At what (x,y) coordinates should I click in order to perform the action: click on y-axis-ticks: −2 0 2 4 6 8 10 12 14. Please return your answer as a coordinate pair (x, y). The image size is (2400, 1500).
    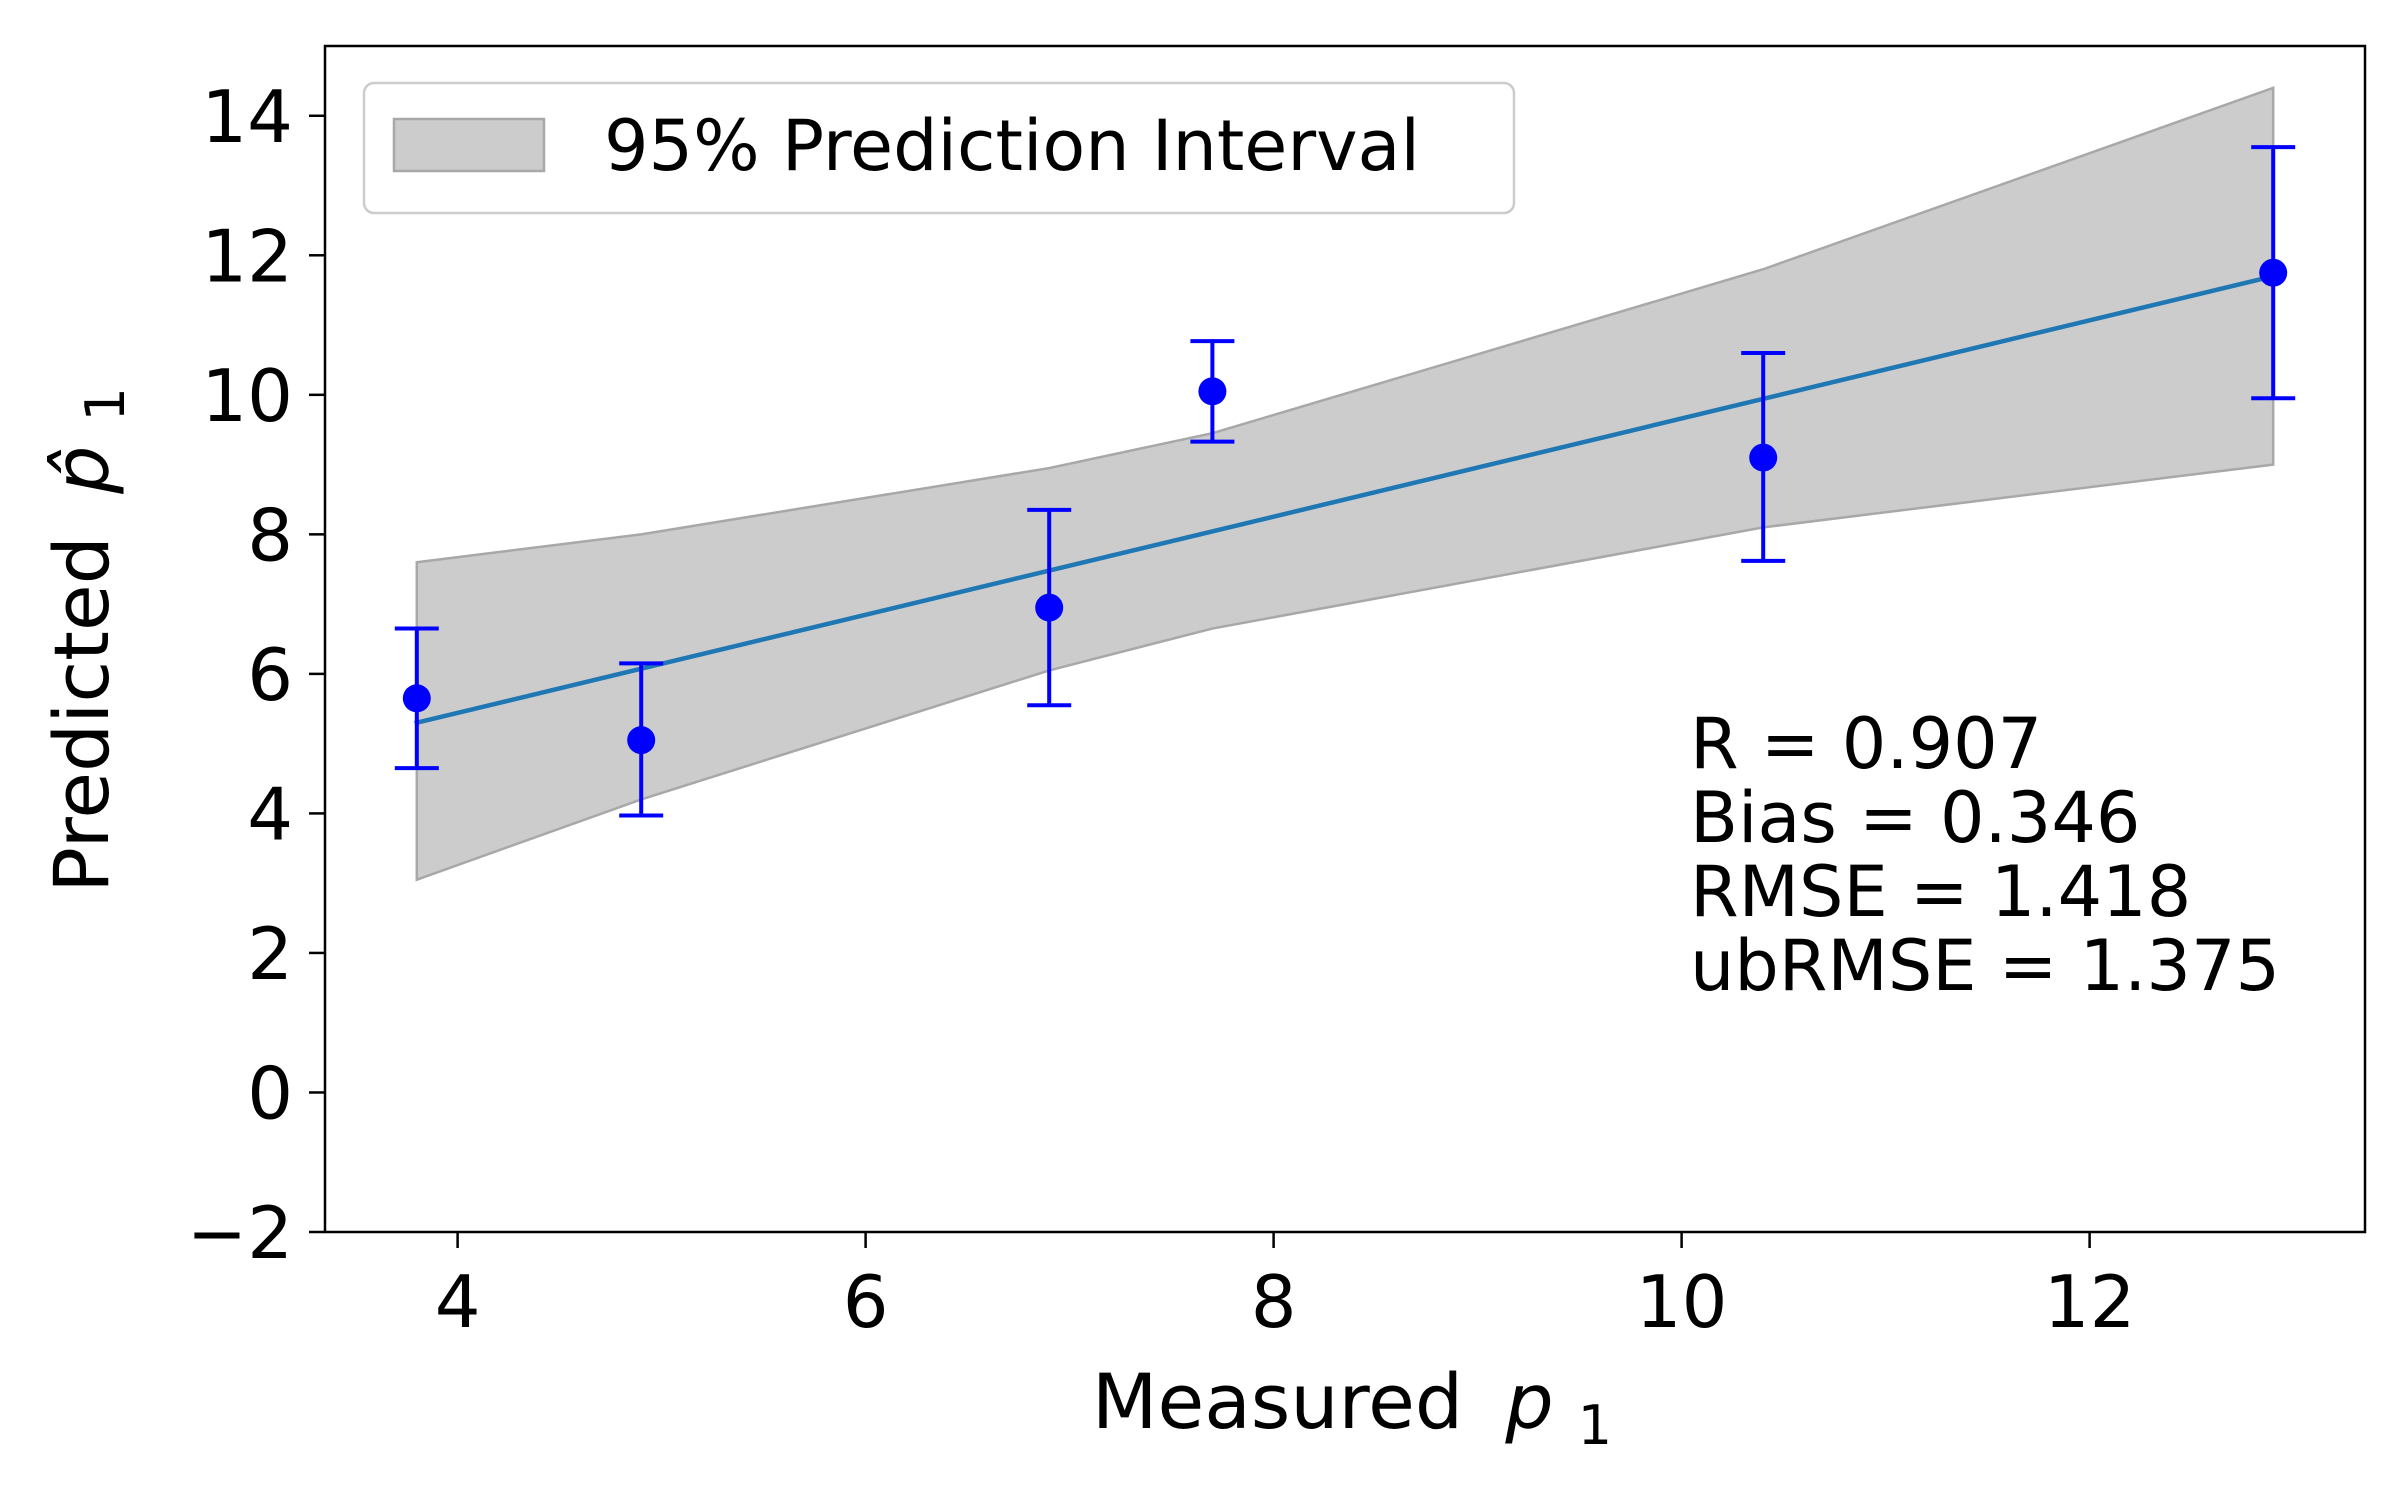
    Looking at the image, I should click on (256, 675).